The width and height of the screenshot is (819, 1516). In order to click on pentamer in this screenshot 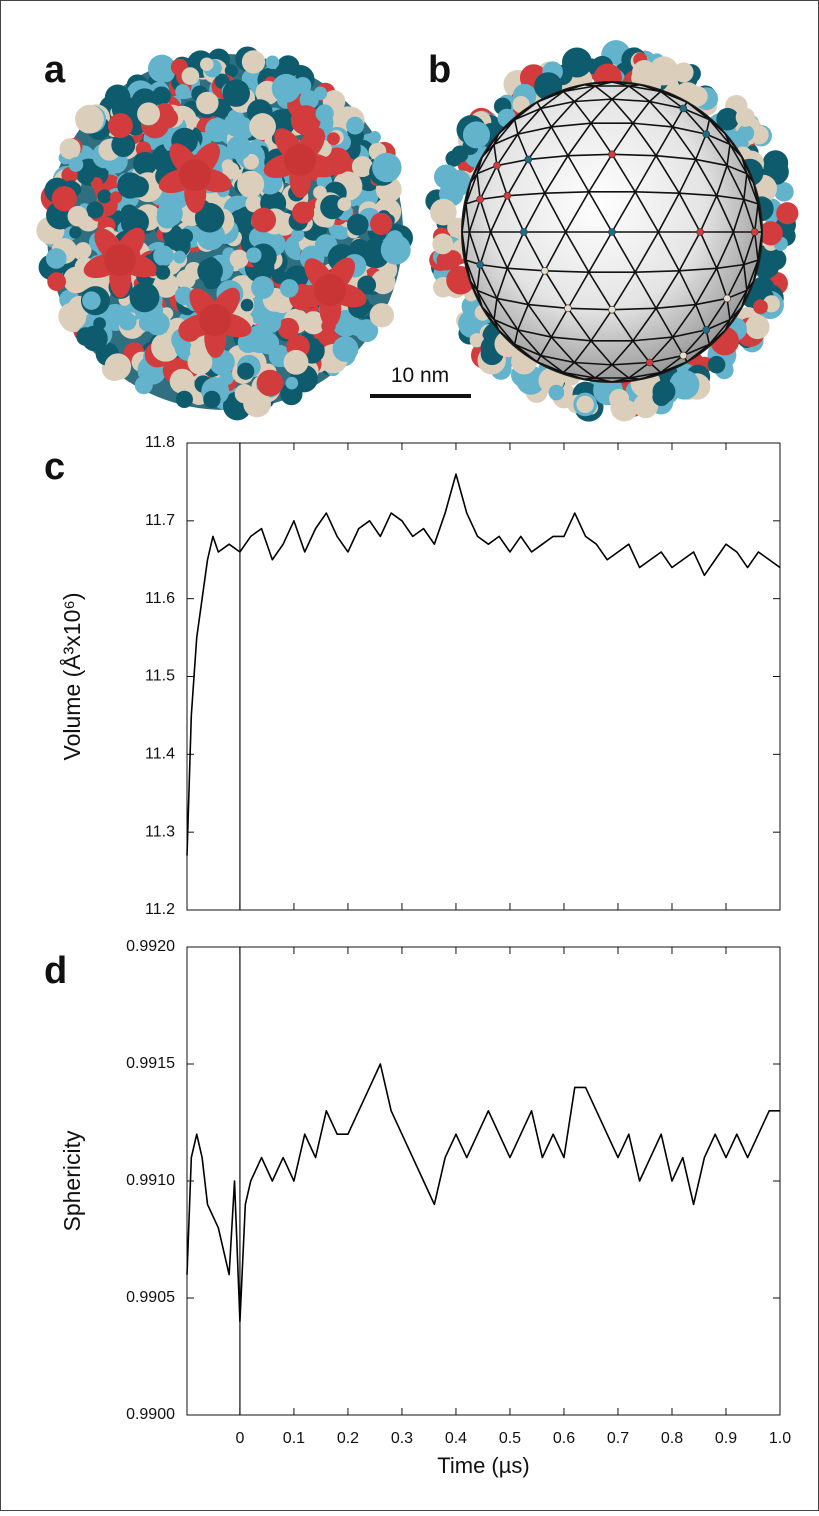, I will do `click(195, 175)`.